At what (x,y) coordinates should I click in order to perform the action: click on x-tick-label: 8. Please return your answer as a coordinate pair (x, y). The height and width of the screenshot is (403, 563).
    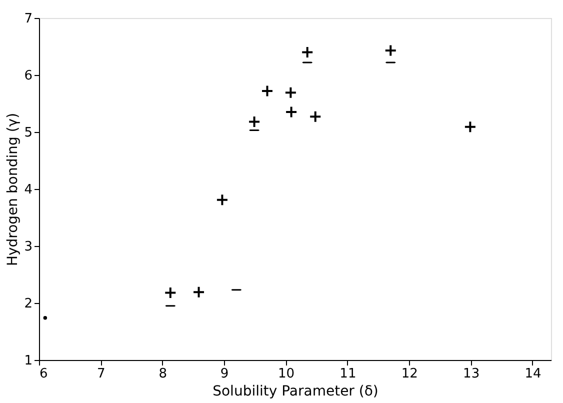
    Looking at the image, I should click on (163, 374).